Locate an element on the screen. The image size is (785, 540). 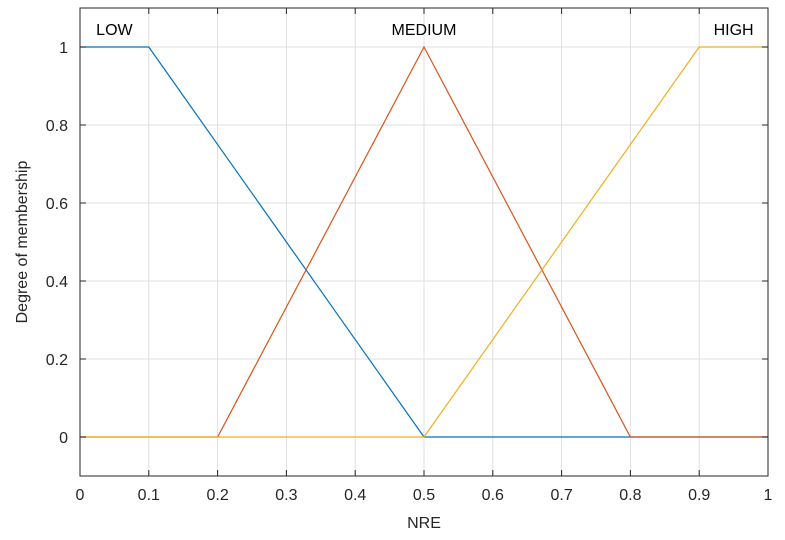
x-tick-label: 0.9 is located at coordinates (699, 495).